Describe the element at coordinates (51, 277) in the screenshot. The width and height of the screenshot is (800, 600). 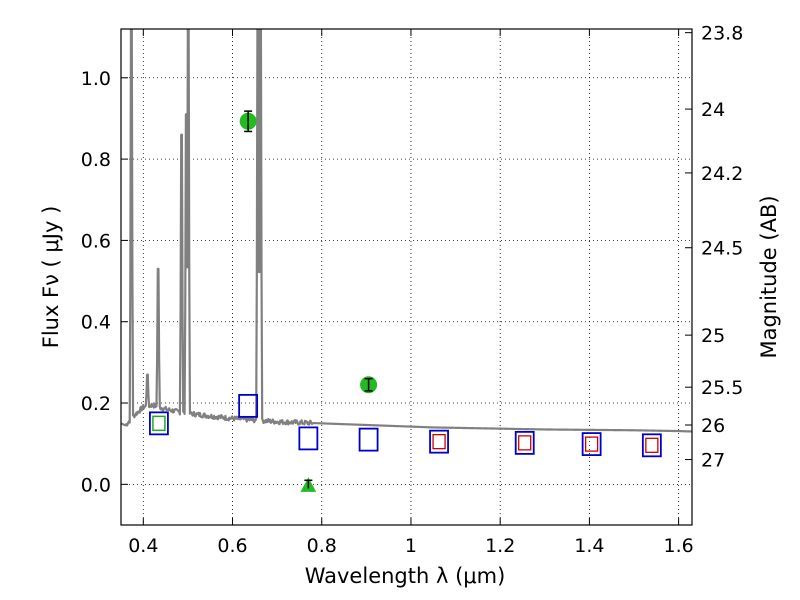
I see `y-axis-label: Flux Fν ( μJy )` at that location.